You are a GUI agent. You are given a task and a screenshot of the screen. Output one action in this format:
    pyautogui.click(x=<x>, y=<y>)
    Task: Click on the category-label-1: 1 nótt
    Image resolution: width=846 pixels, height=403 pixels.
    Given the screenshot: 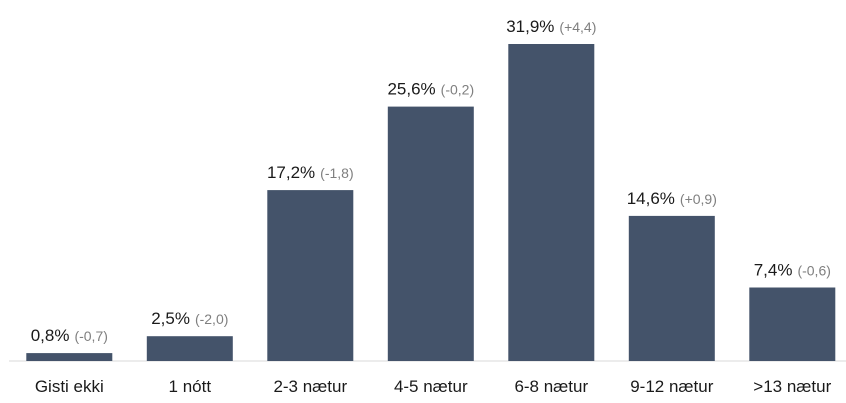 What is the action you would take?
    pyautogui.click(x=190, y=386)
    